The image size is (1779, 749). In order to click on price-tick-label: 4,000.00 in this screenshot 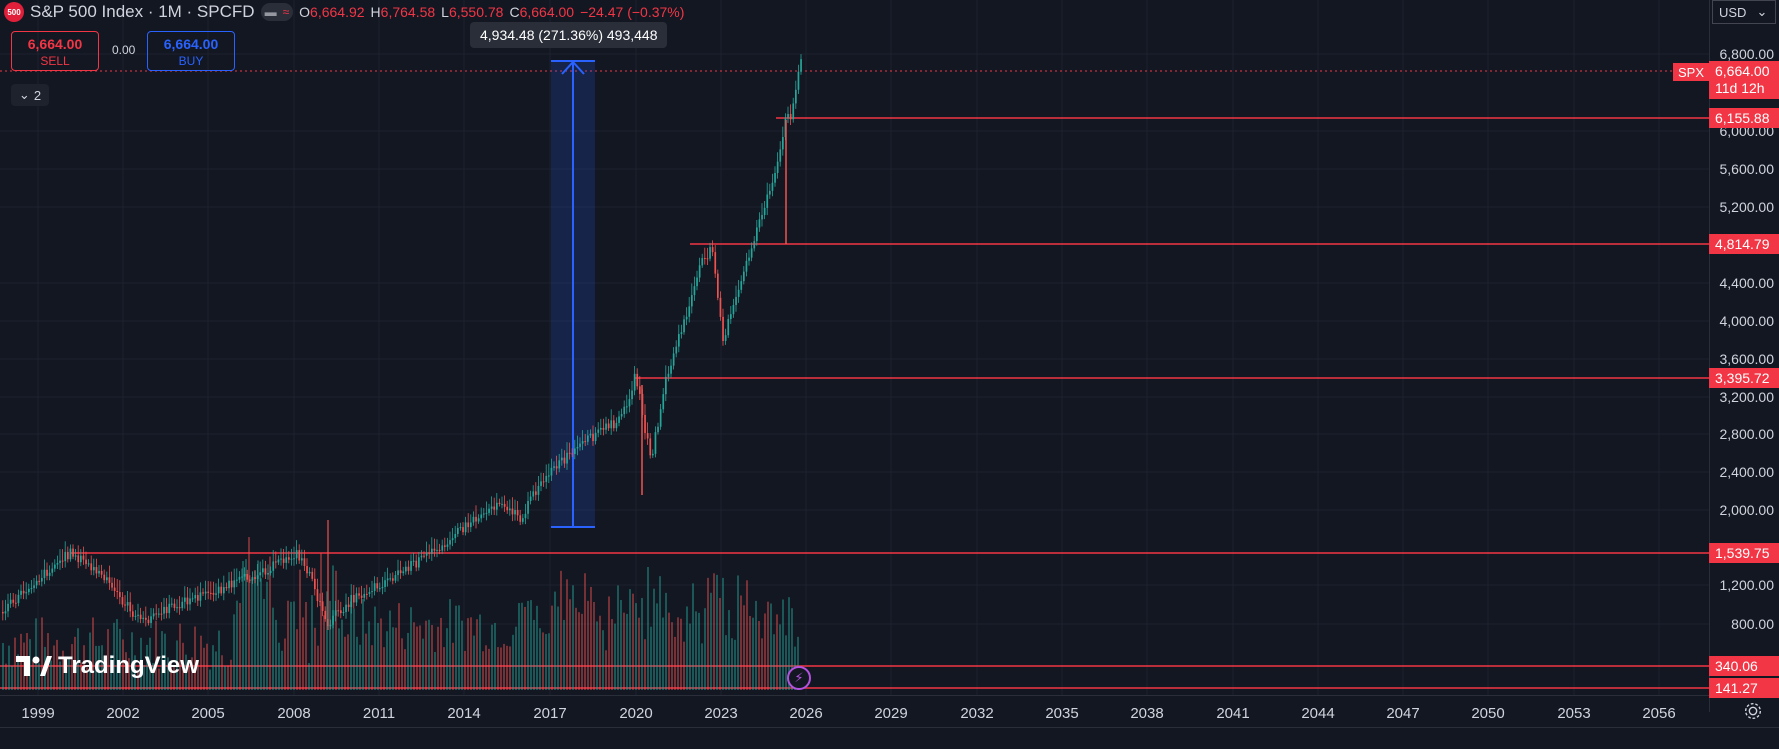, I will do `click(1747, 321)`.